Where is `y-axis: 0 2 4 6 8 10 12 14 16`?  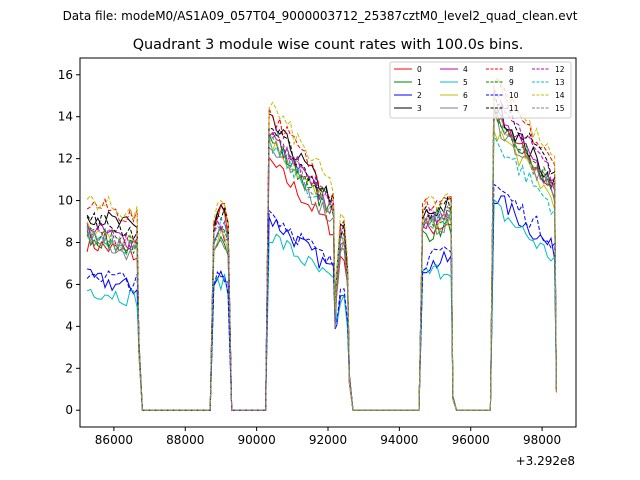
y-axis: 0 2 4 6 8 10 12 14 16 is located at coordinates (69, 242).